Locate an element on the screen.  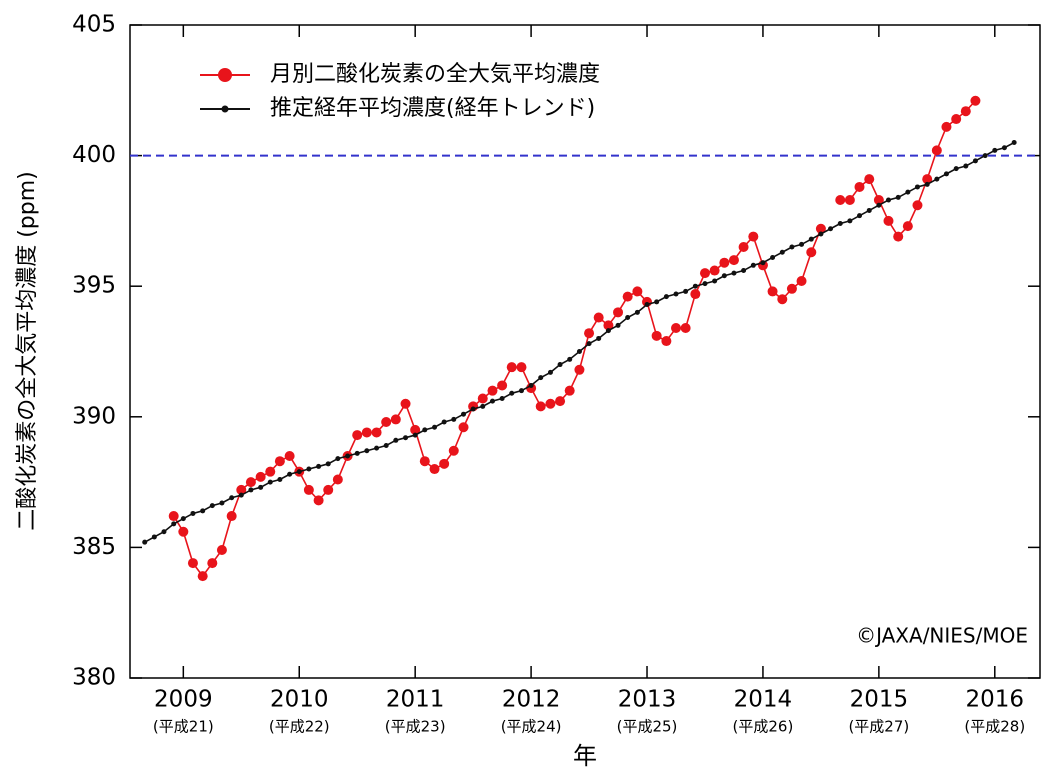
legend-marker is located at coordinates (225, 109).